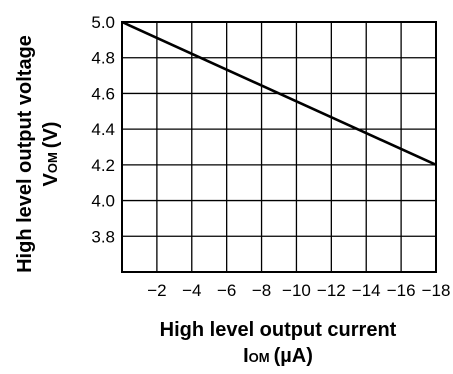  I want to click on x-tick-label: −10, so click(296, 290).